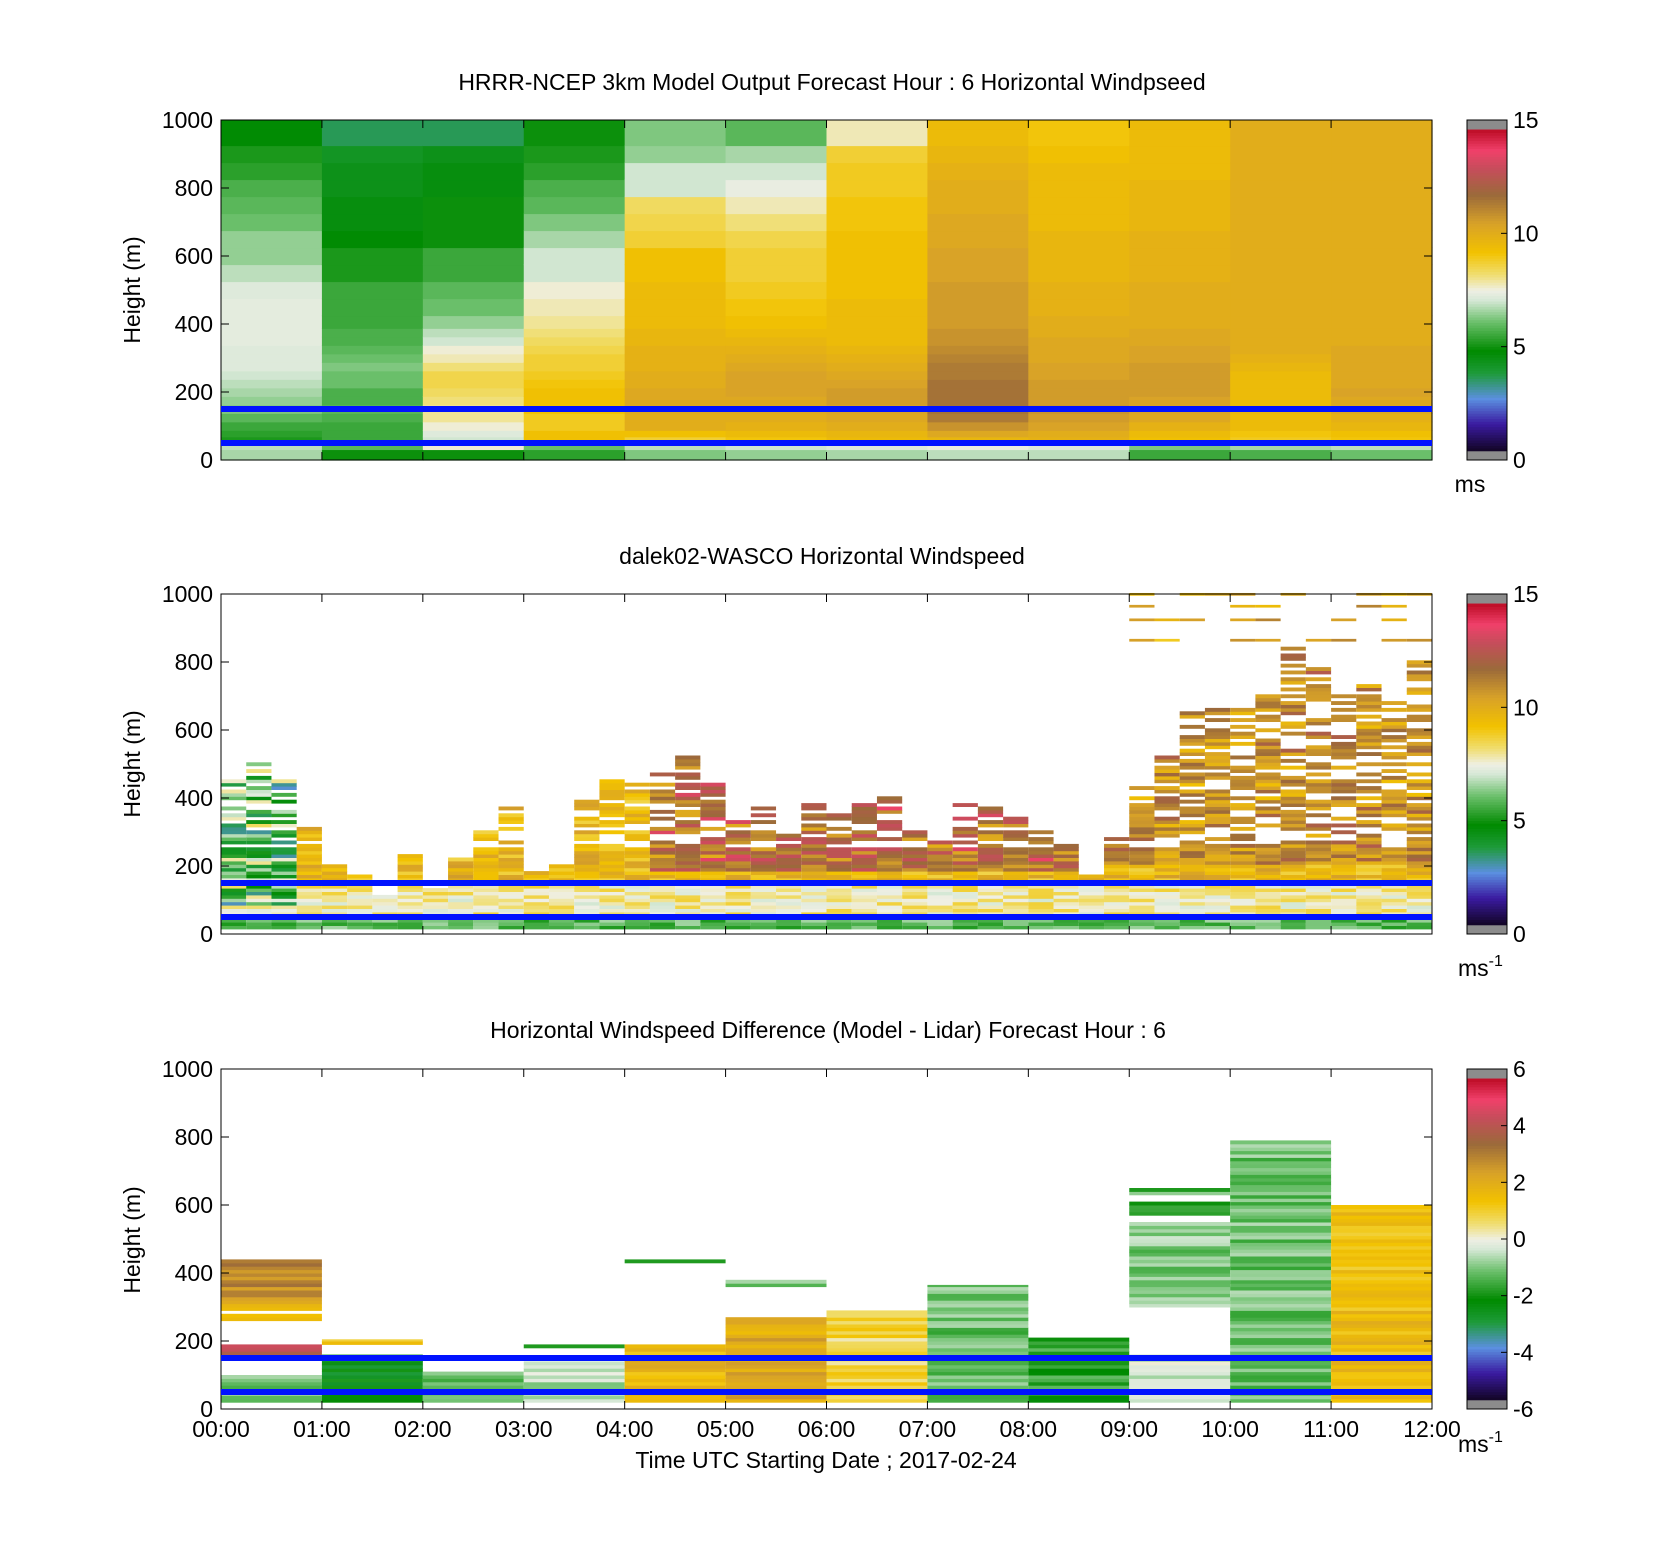 Image resolution: width=1680 pixels, height=1561 pixels. What do you see at coordinates (194, 730) in the screenshot?
I see `y-tick-label: 600` at bounding box center [194, 730].